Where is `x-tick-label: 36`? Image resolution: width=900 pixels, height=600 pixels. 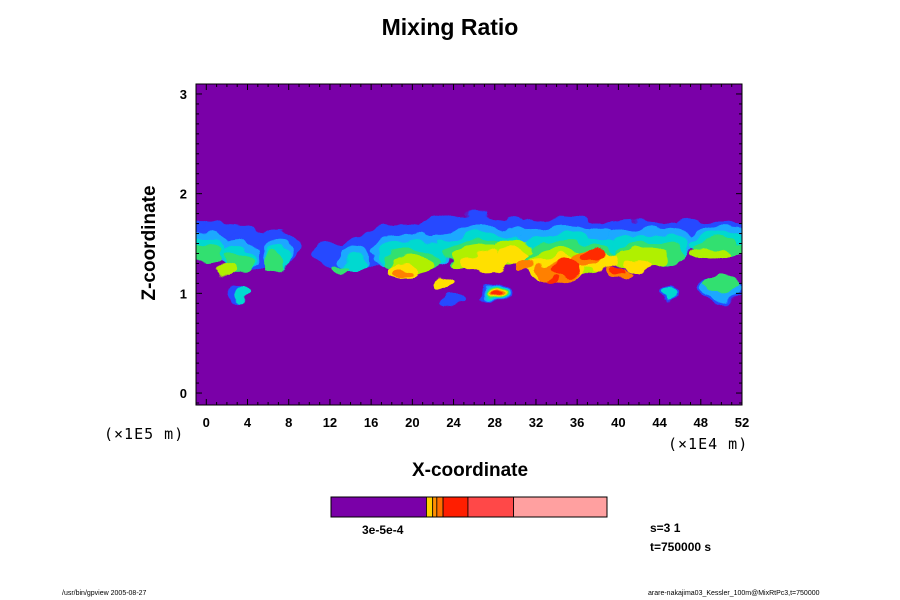 x-tick-label: 36 is located at coordinates (577, 422).